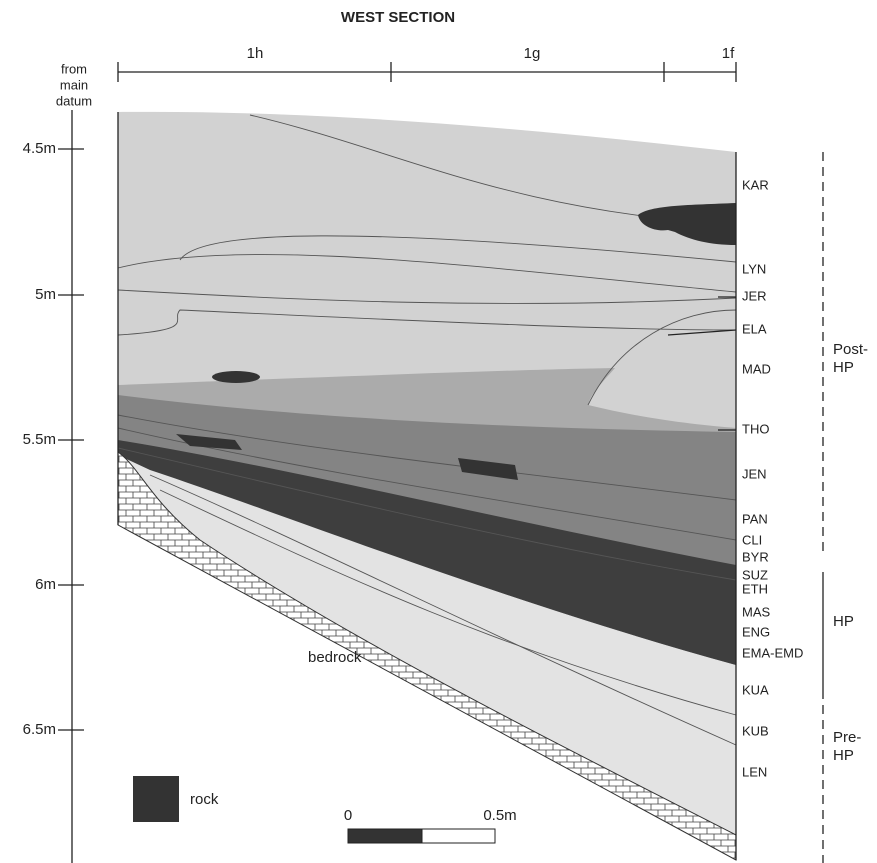 The height and width of the screenshot is (863, 877). What do you see at coordinates (755, 518) in the screenshot?
I see `layer-label: PAN` at bounding box center [755, 518].